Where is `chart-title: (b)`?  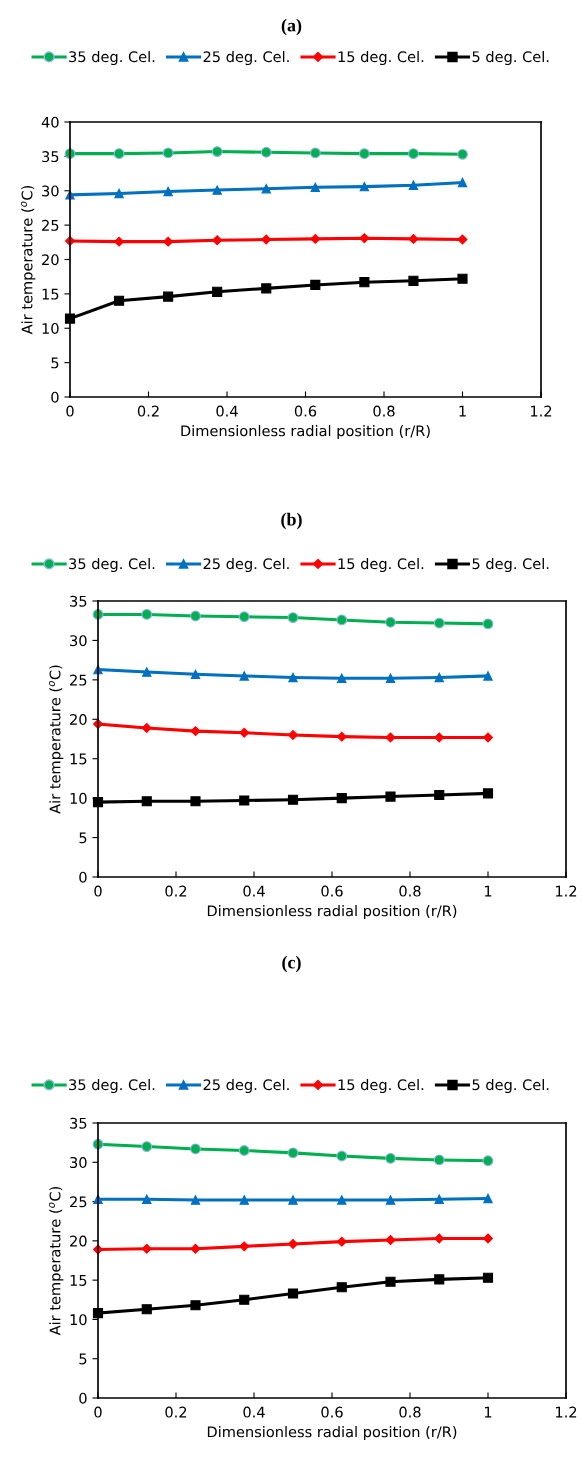 chart-title: (b) is located at coordinates (291, 521).